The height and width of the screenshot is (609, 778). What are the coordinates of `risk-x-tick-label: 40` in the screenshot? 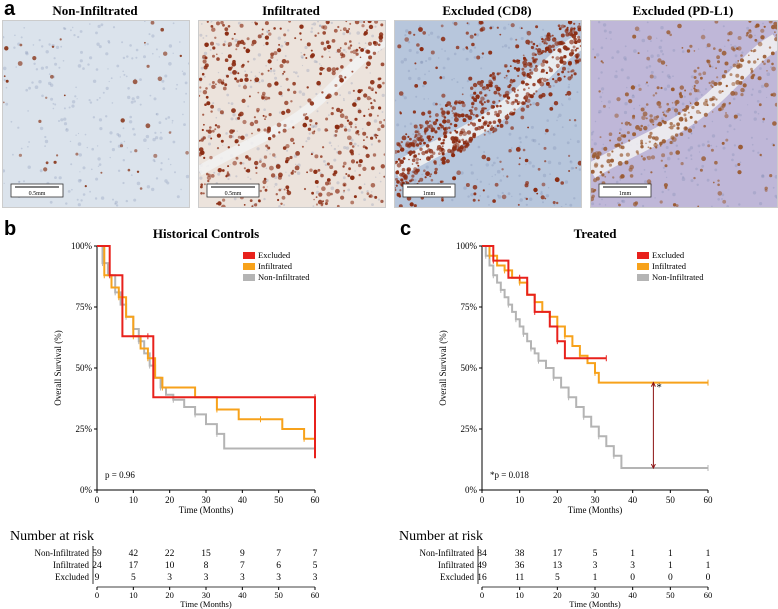 It's located at (632, 595).